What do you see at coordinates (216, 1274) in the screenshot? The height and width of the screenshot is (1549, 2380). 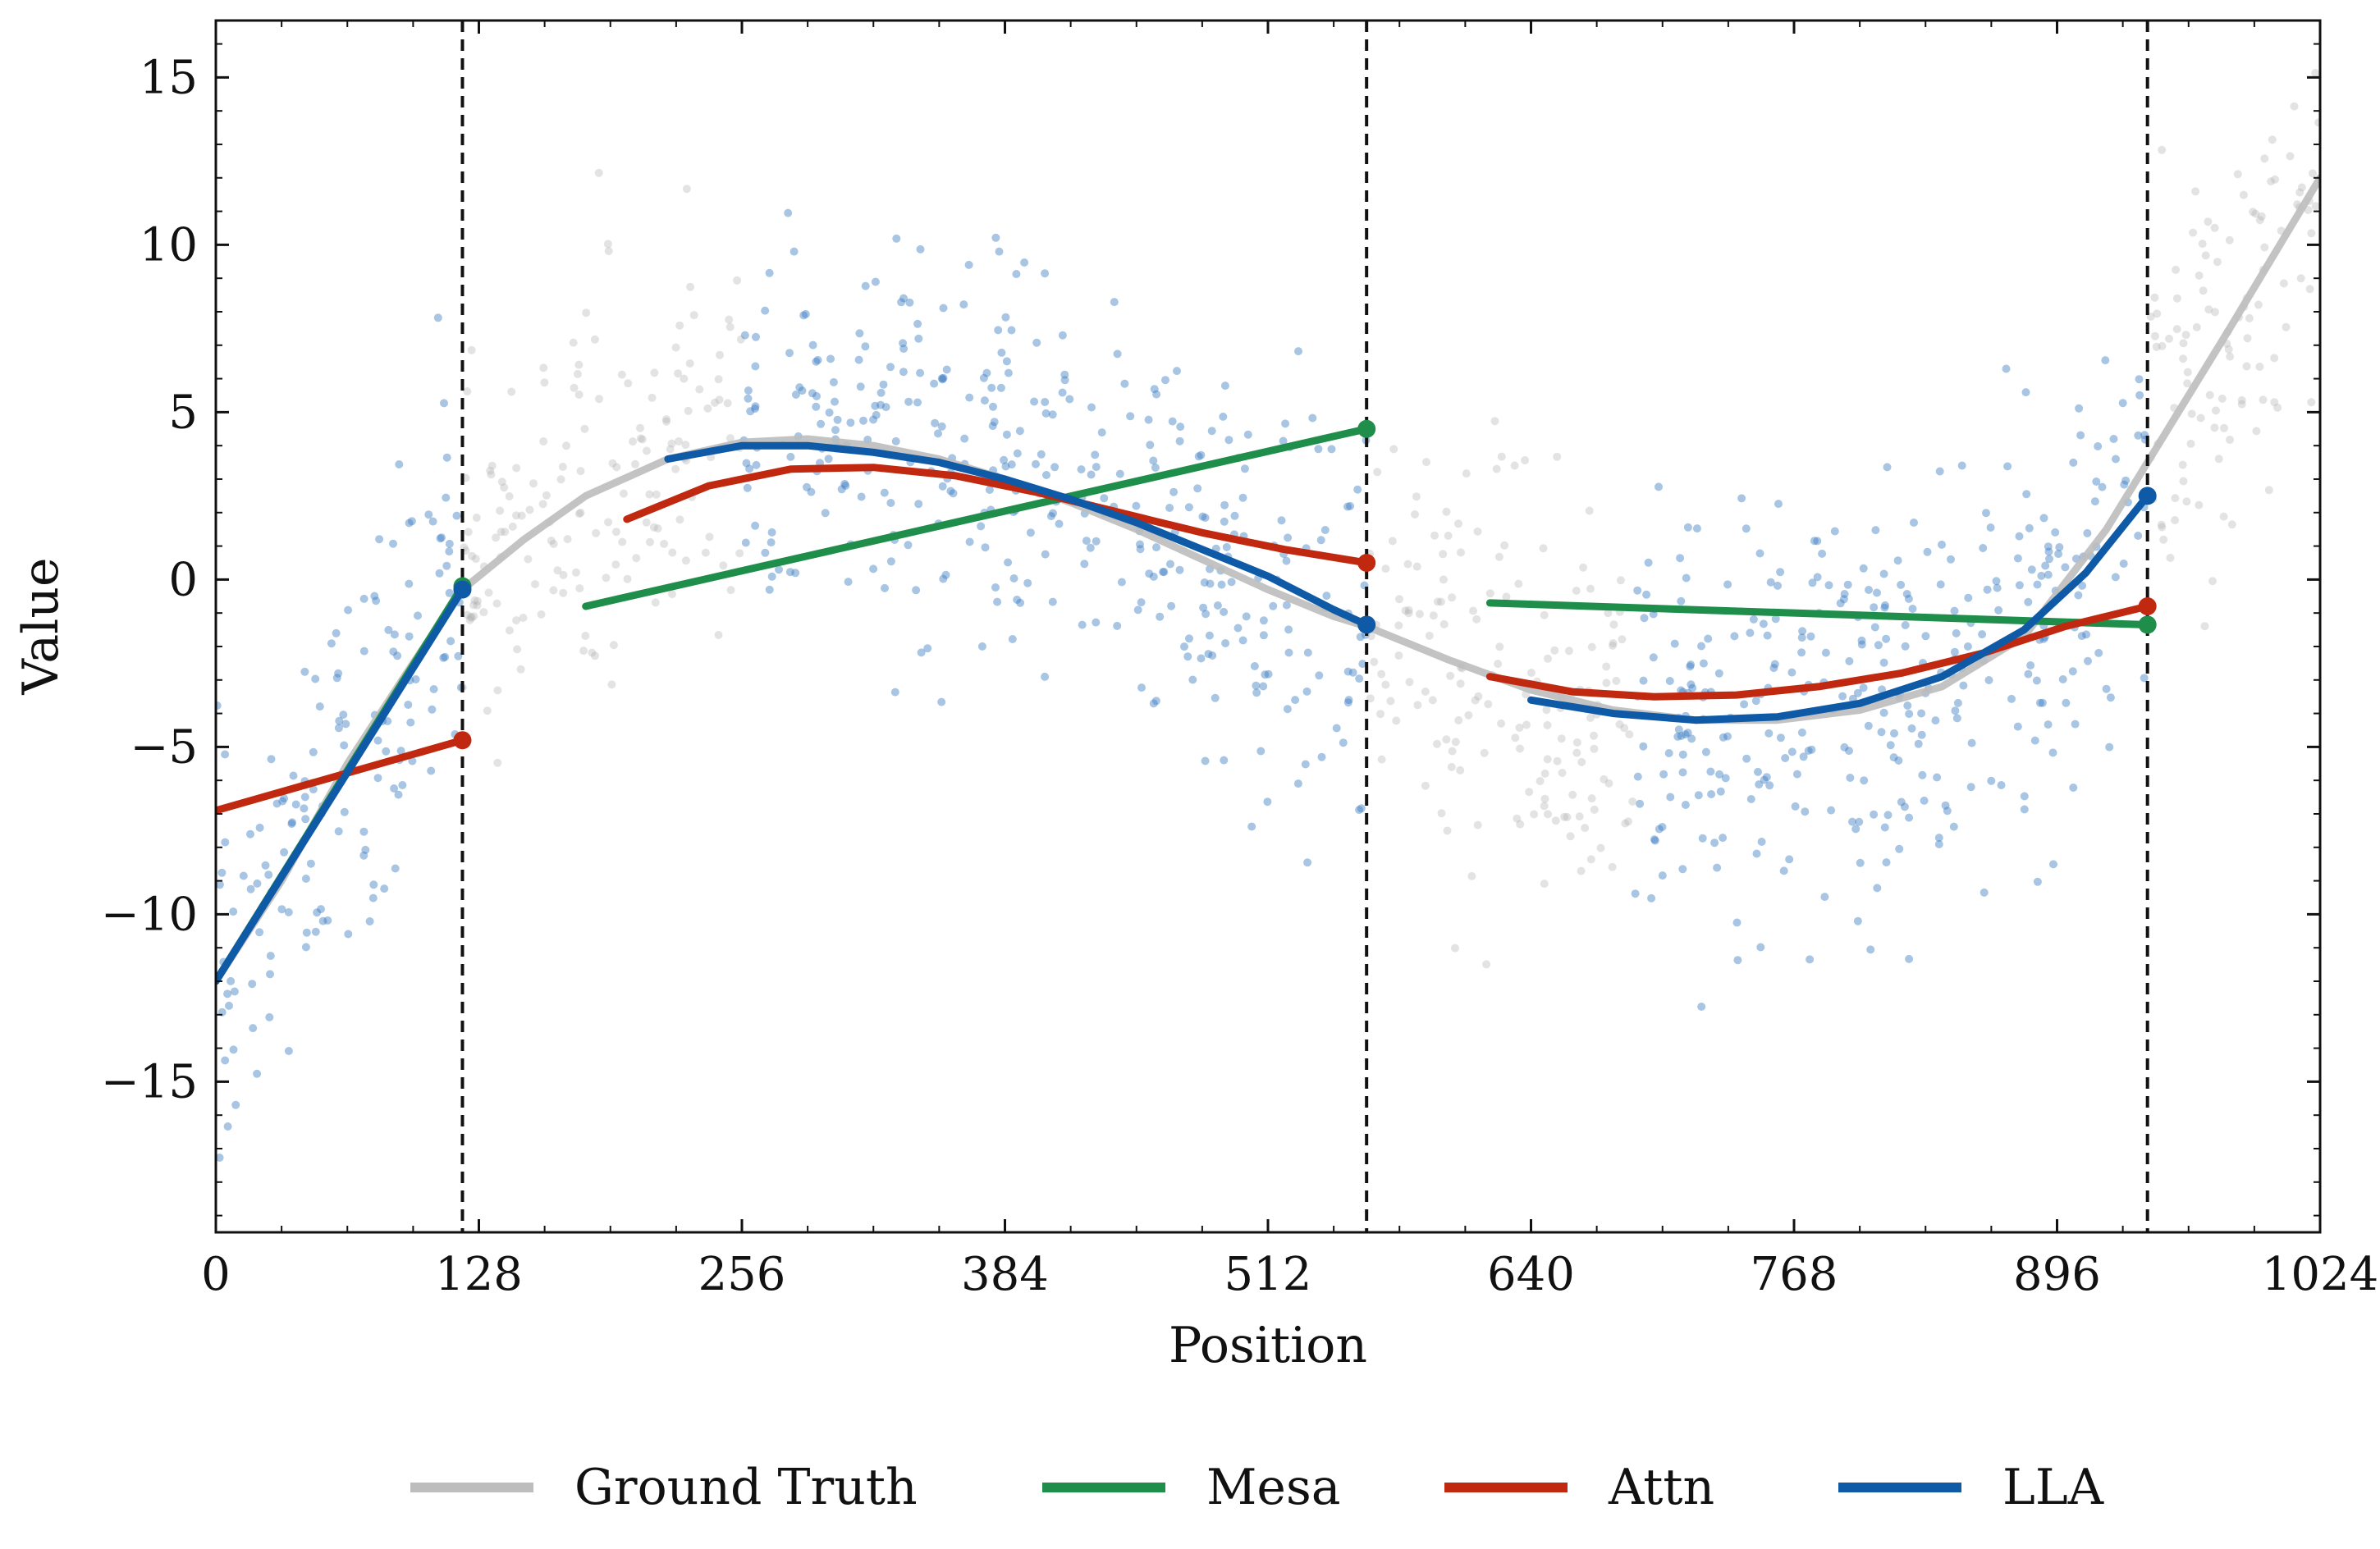 I see `x-tick-label: 0` at bounding box center [216, 1274].